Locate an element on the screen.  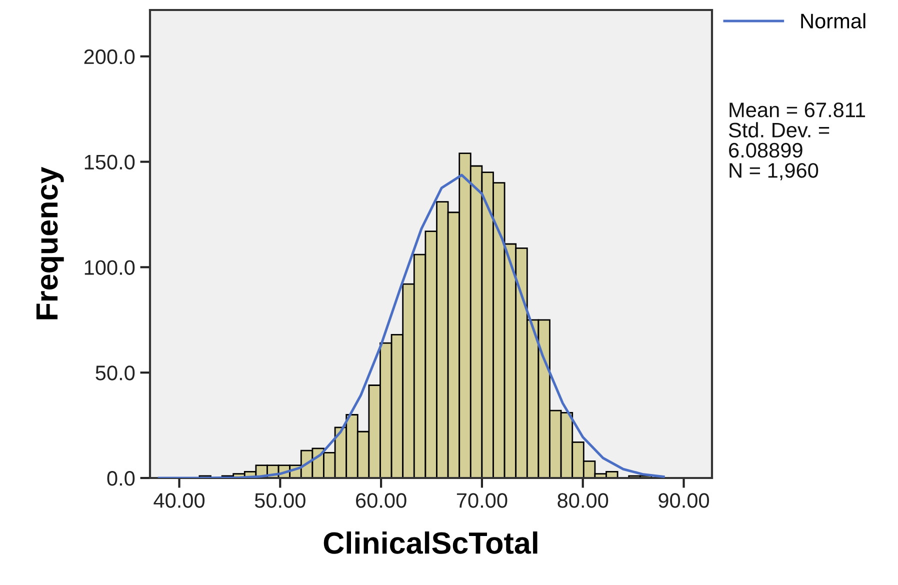
x-tick-label: 60.00 is located at coordinates (381, 500).